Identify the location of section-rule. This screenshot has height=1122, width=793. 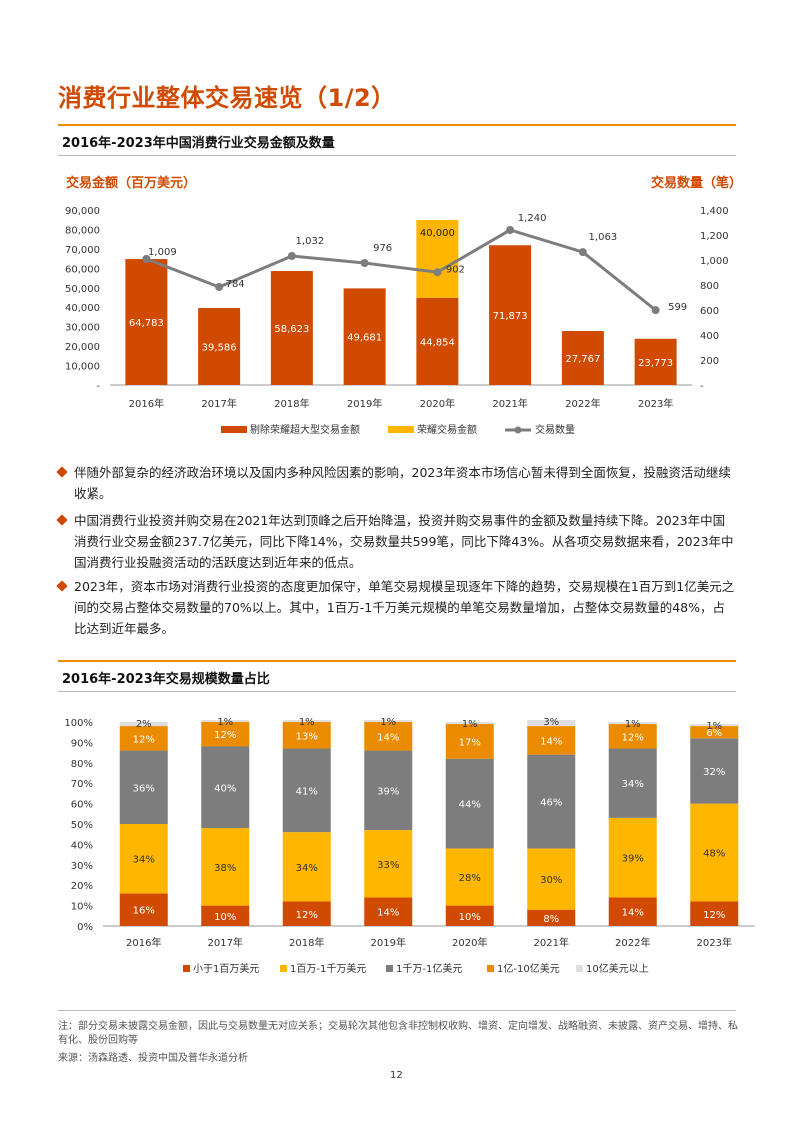
(397, 661).